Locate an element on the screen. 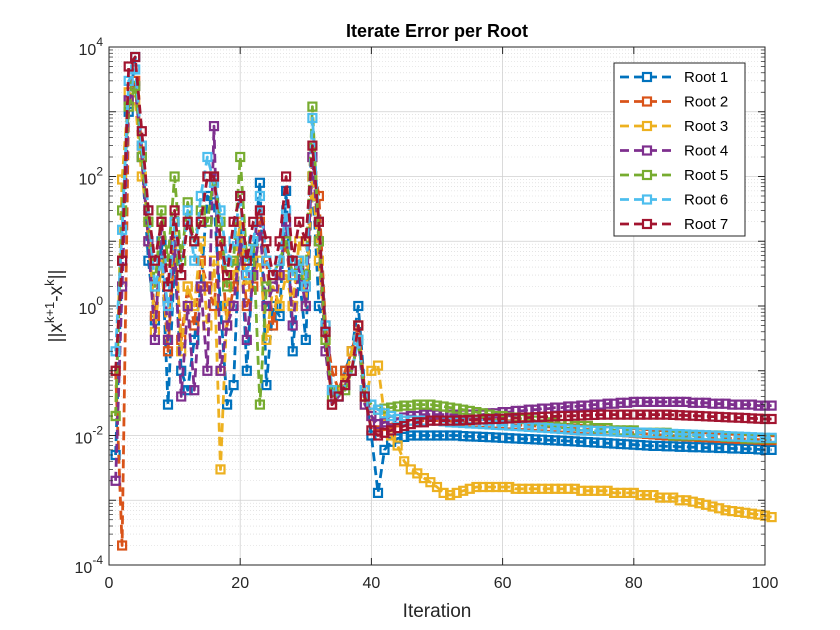 The height and width of the screenshot is (630, 840). y-tick-exponent: -2 is located at coordinates (97, 431).